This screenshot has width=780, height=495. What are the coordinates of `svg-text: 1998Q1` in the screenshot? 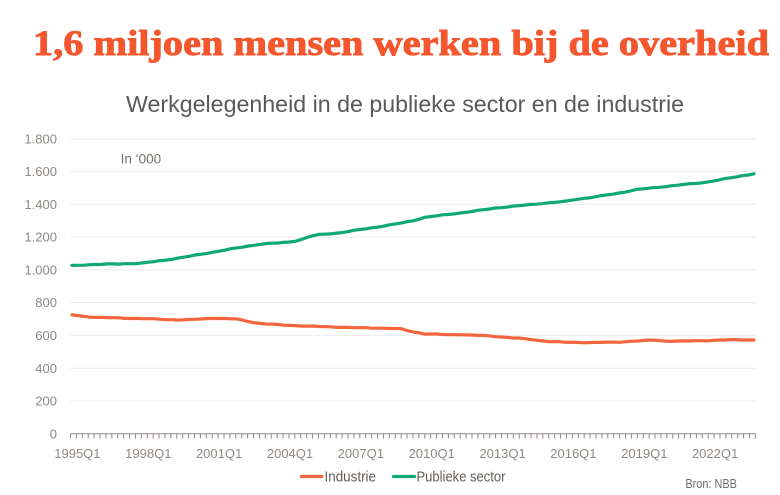 It's located at (148, 453).